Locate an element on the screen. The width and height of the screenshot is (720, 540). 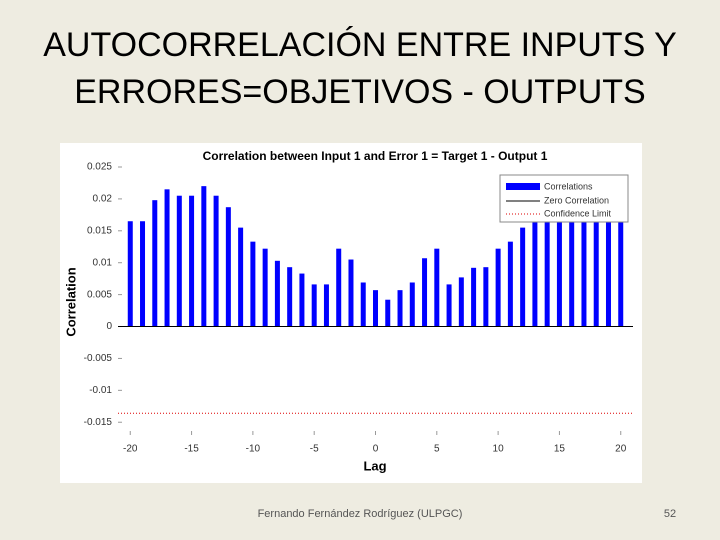
slide-title-line: AUTOCORRELACIÓN ENTRE INPUTS Y is located at coordinates (360, 45).